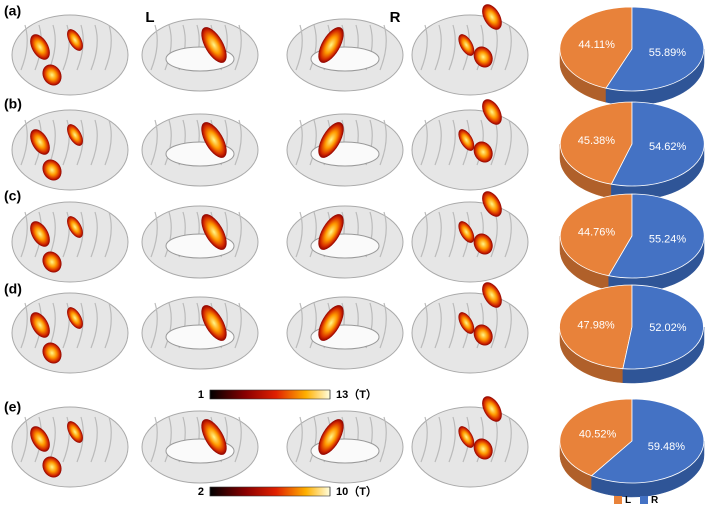 Image resolution: width=709 pixels, height=510 pixels. What do you see at coordinates (12, 11) in the screenshot?
I see `panel-label: (a)` at bounding box center [12, 11].